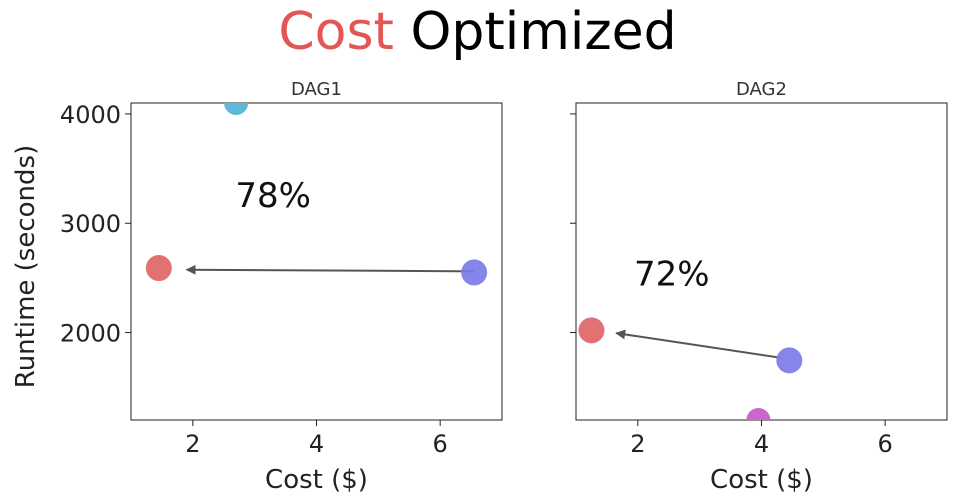 The height and width of the screenshot is (503, 955). Describe the element at coordinates (26, 266) in the screenshot. I see `y-axis-label: Runtime (seconds)` at that location.